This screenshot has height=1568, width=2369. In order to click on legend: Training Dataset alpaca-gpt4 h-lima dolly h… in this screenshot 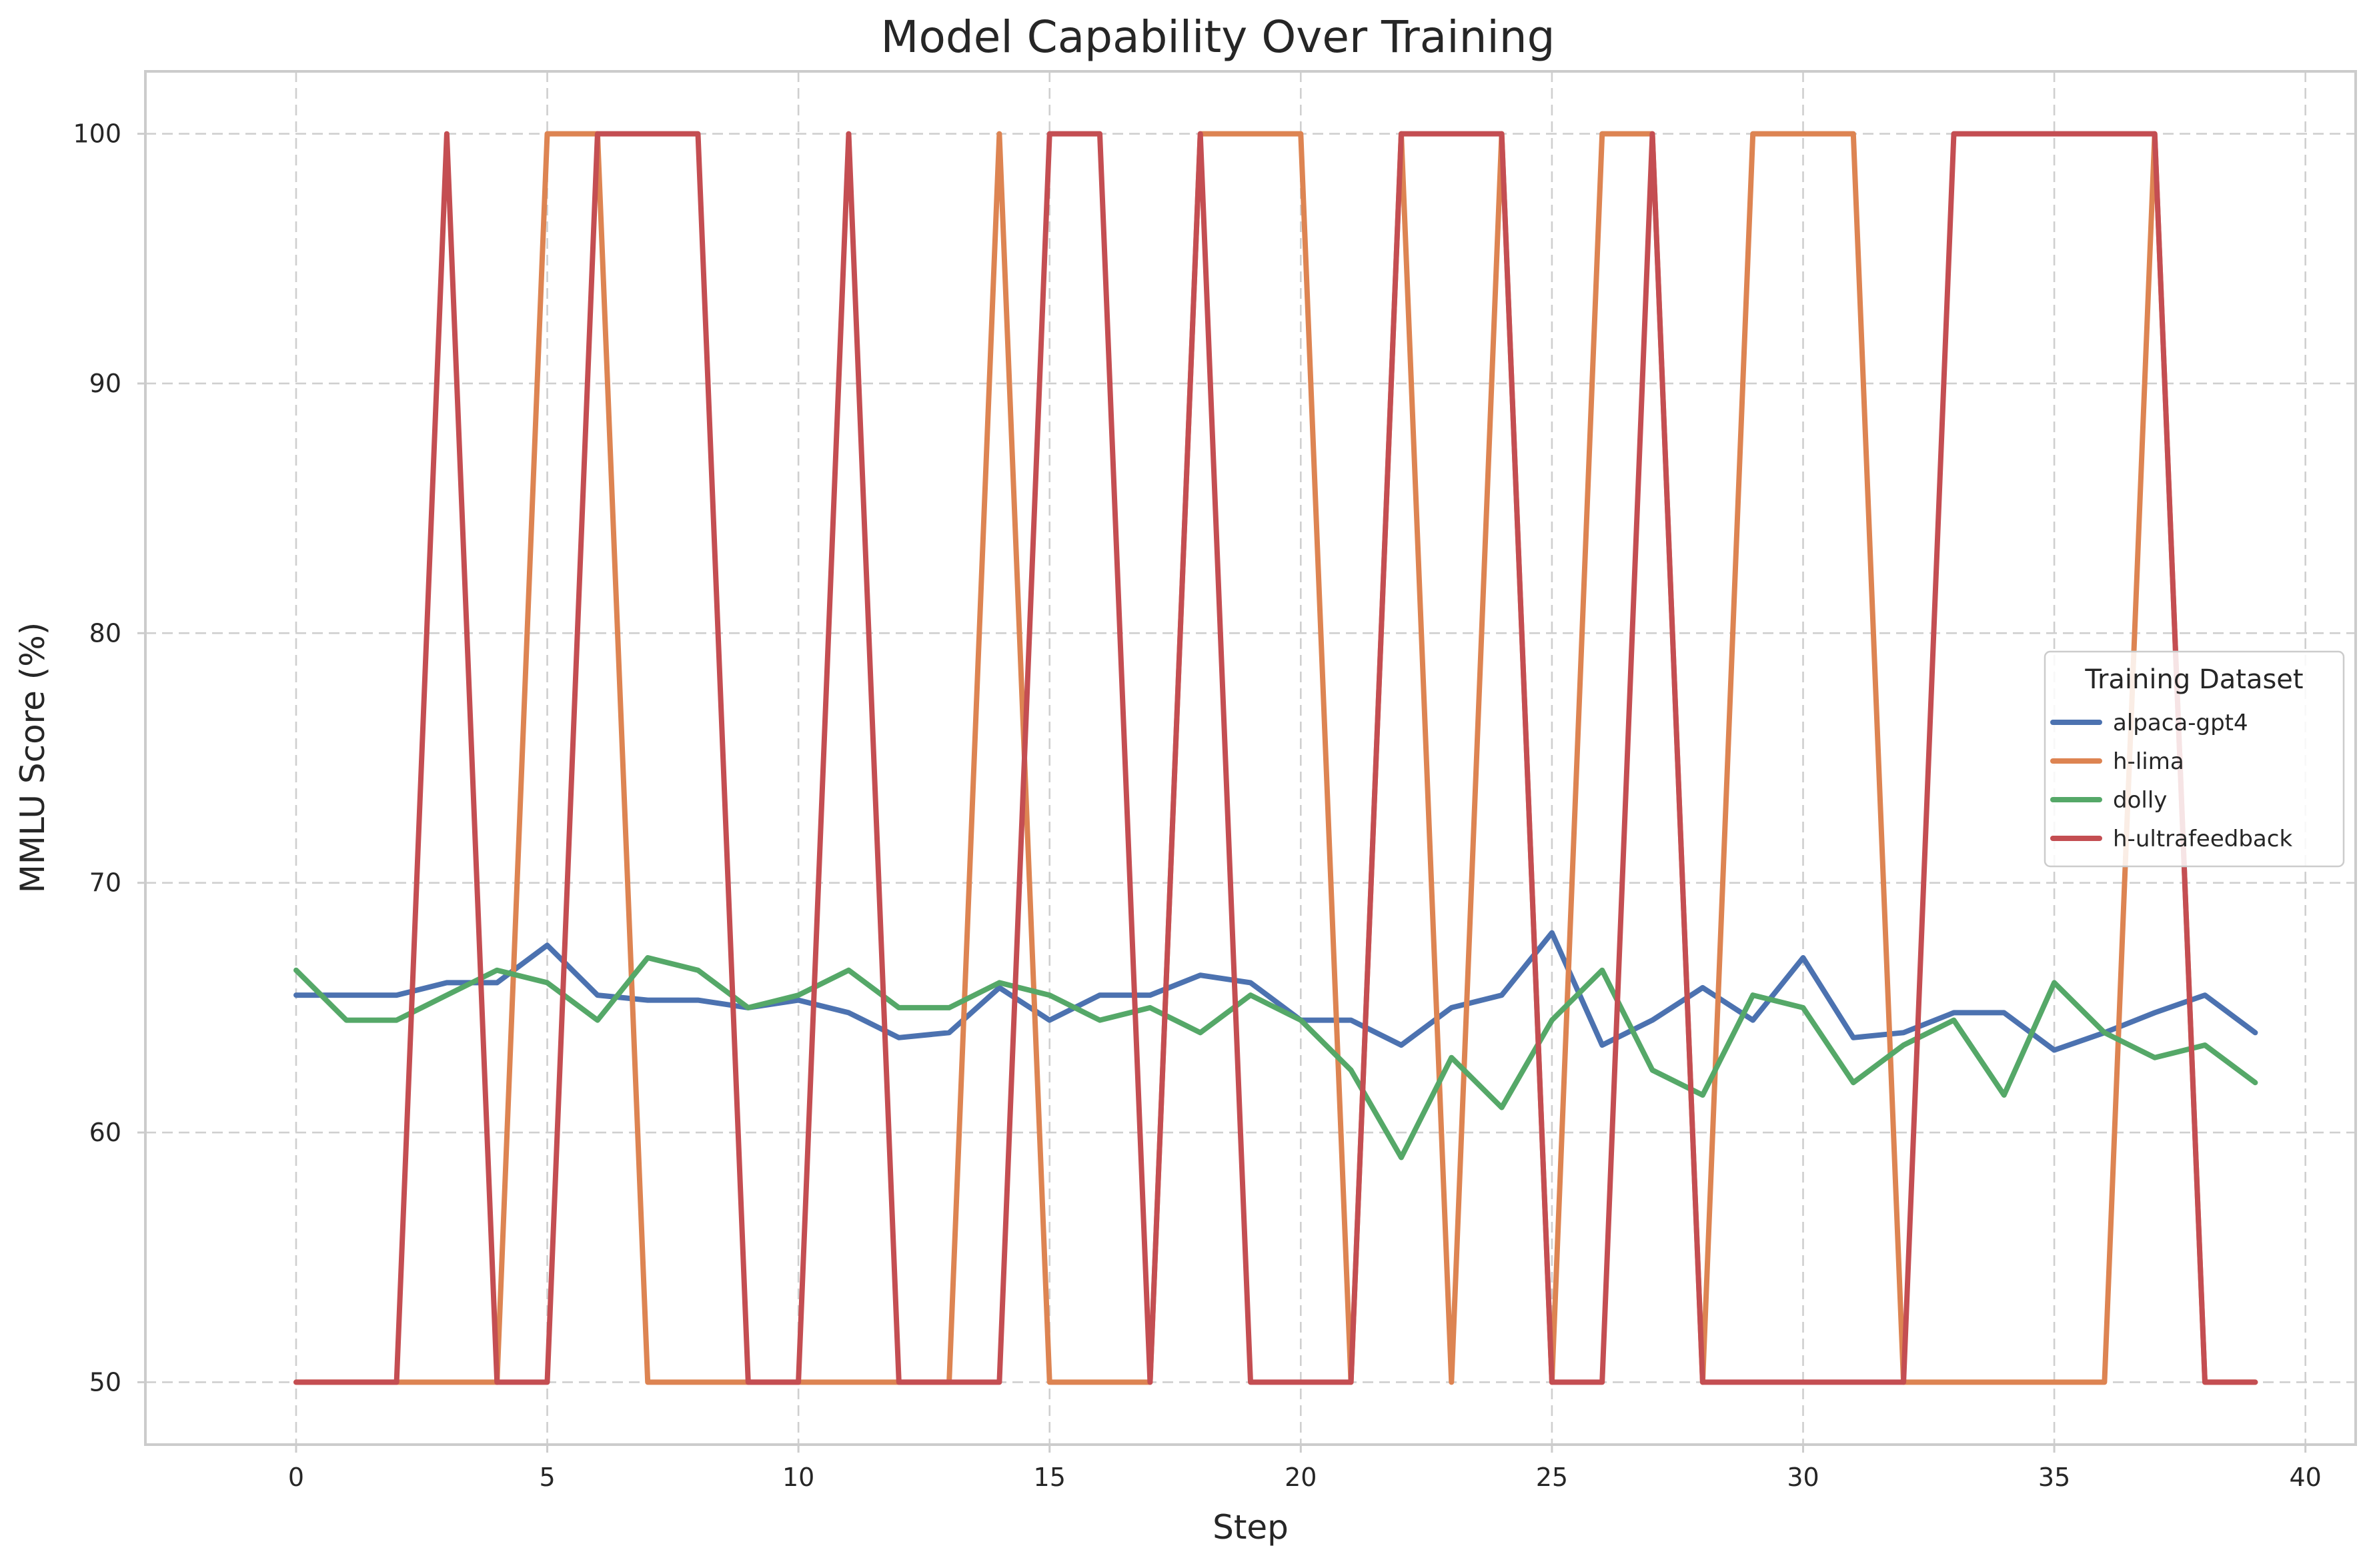, I will do `click(2194, 759)`.